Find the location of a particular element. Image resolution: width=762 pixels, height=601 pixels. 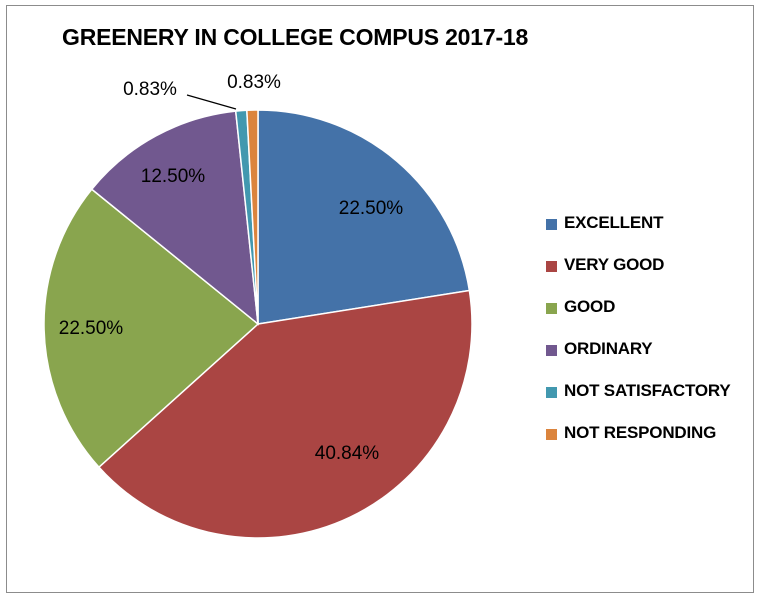

legend-label: GOOD is located at coordinates (590, 306).